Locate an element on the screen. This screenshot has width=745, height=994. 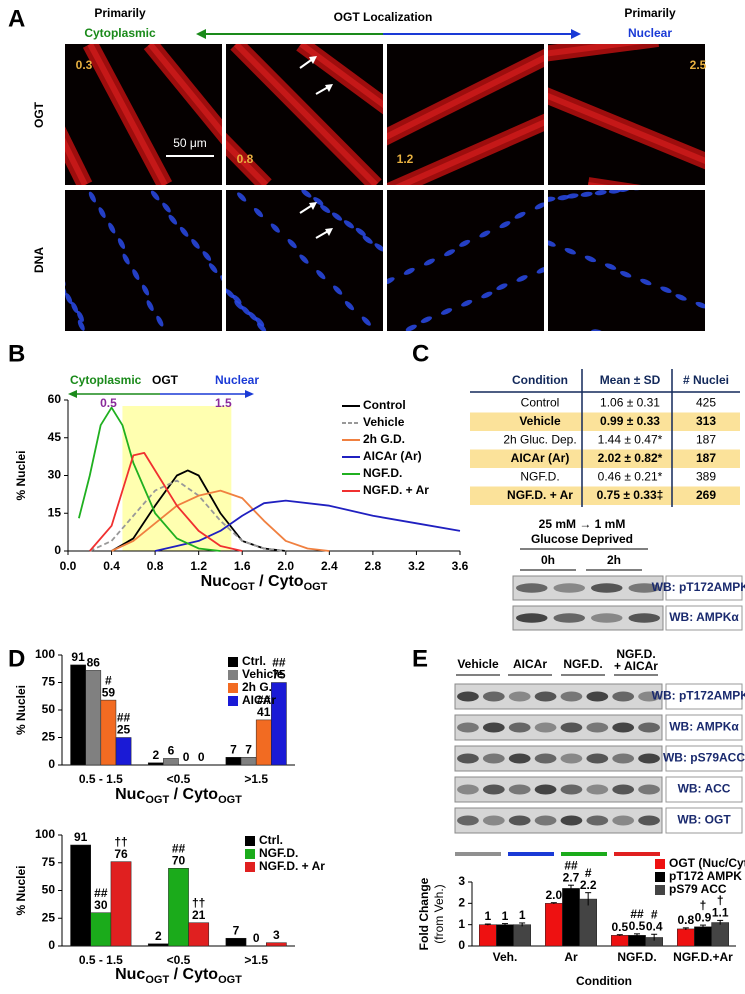
scale-bar-label: 50 μm is located at coordinates (190, 143).